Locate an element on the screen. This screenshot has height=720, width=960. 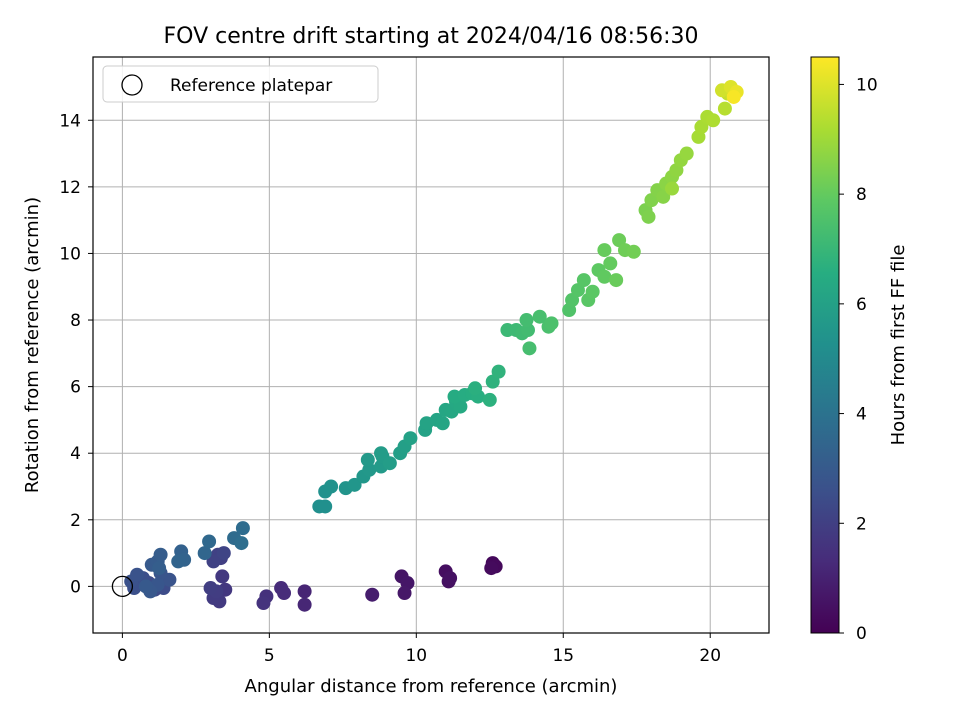
colorbar-tick-label: 4 is located at coordinates (861, 415).